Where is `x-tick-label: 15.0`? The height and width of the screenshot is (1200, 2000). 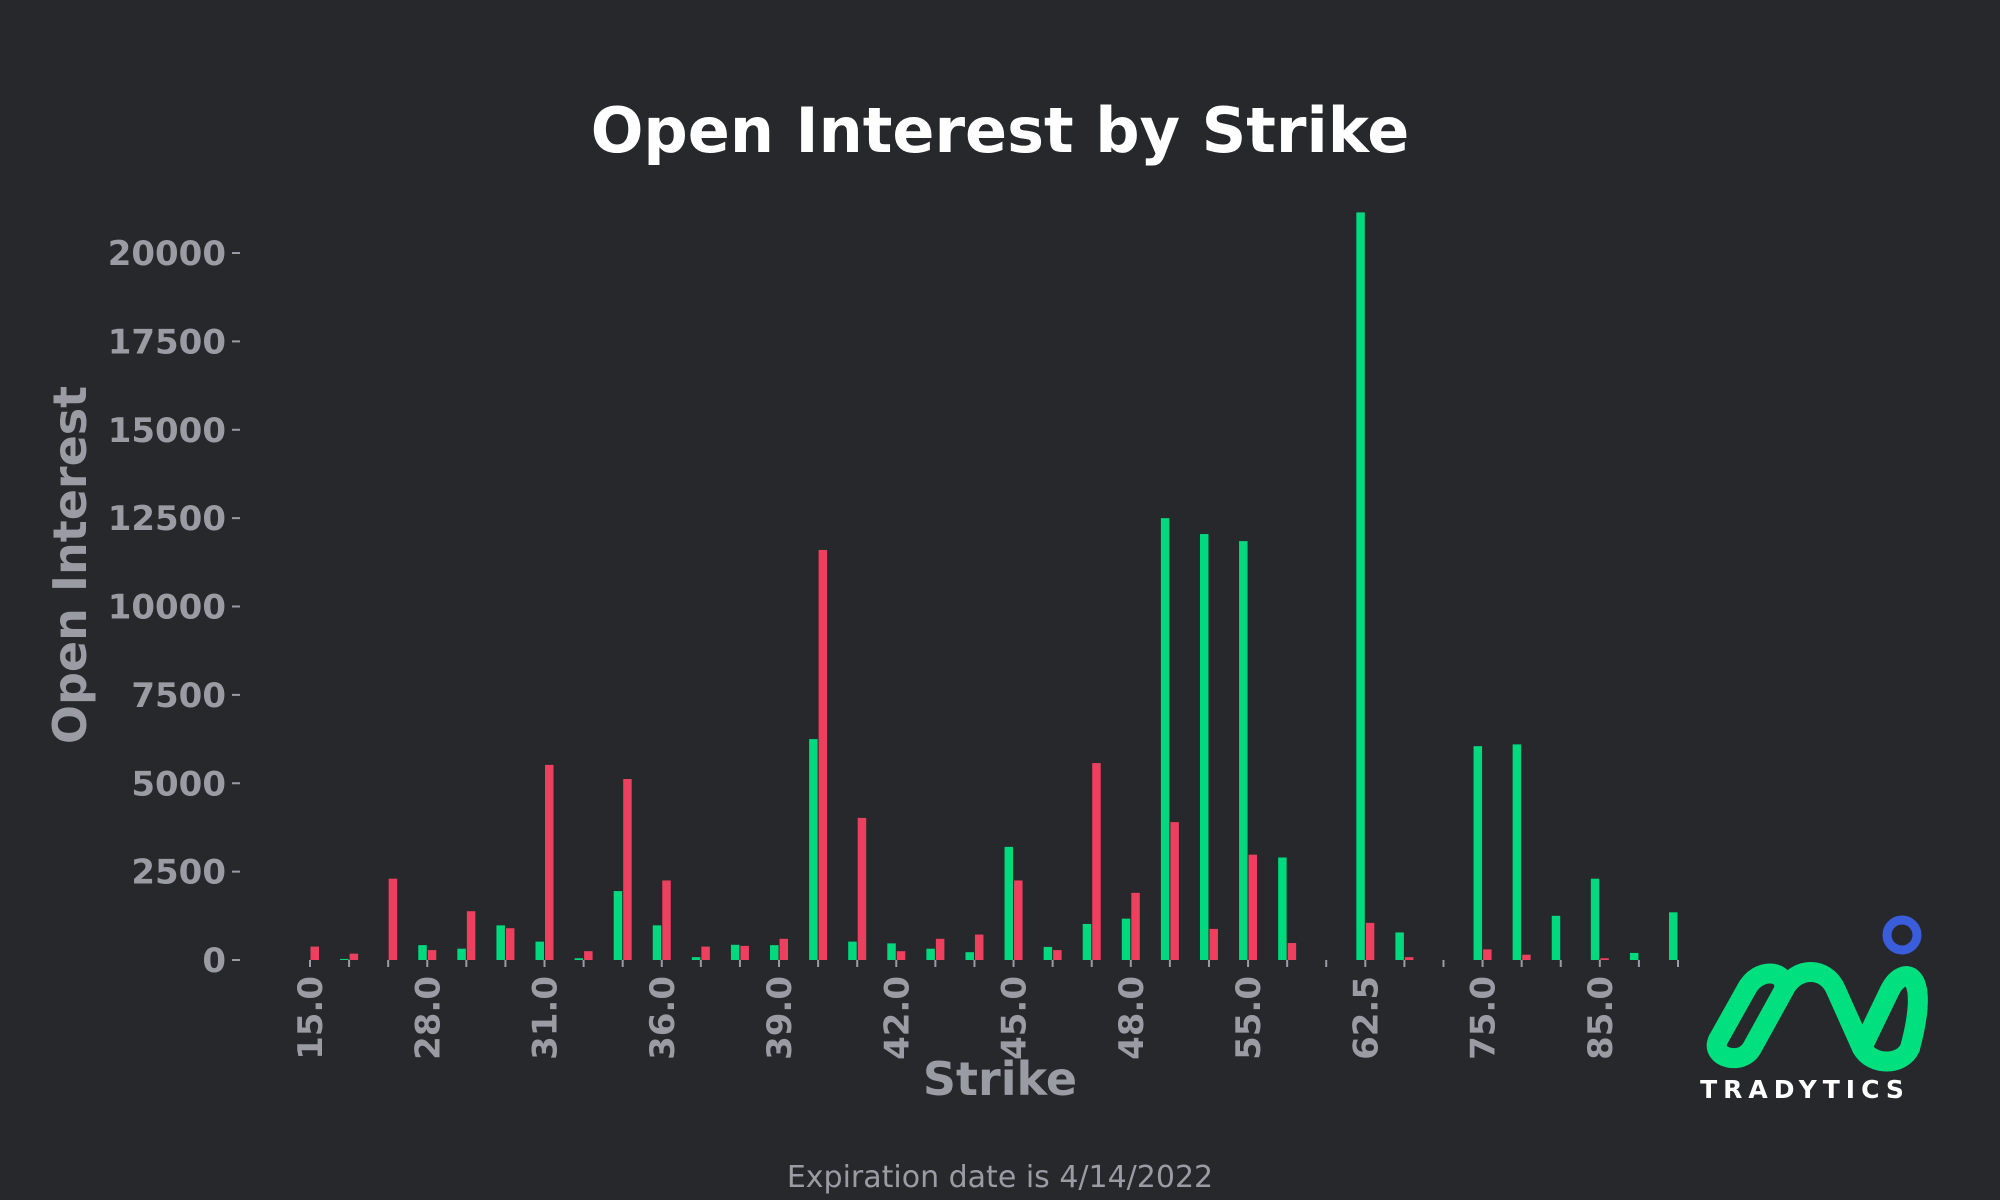 x-tick-label: 15.0 is located at coordinates (311, 1018).